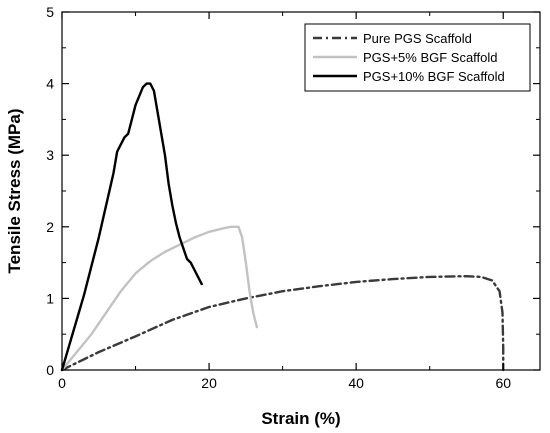 The height and width of the screenshot is (433, 550). I want to click on x-axis-title: Strain (%), so click(300, 418).